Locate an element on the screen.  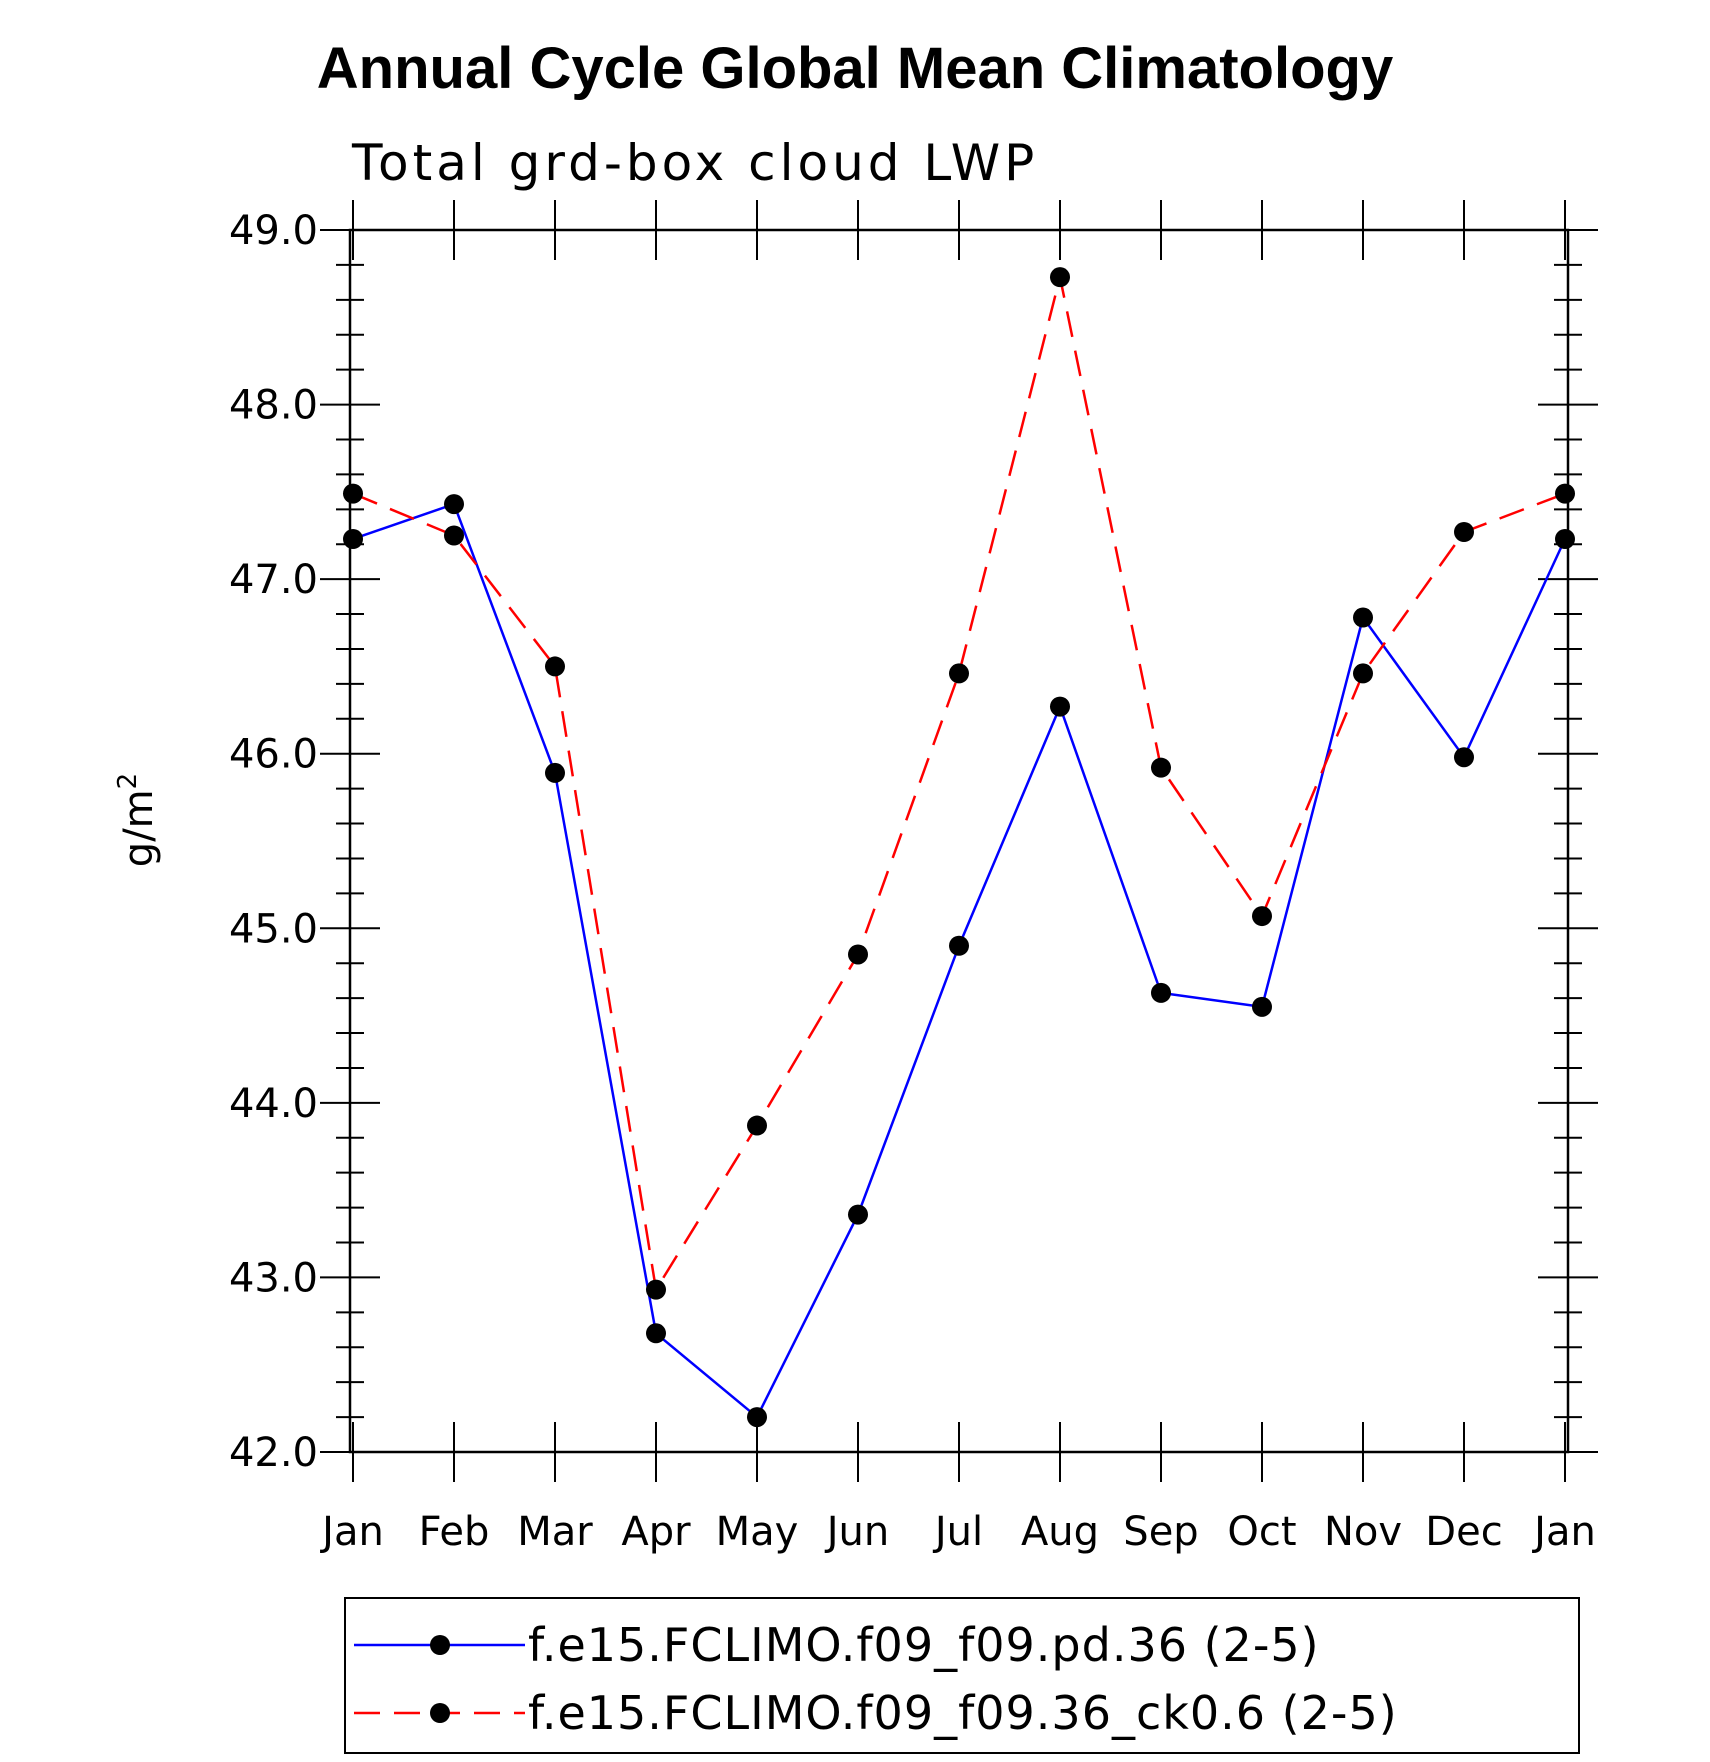
legend-label-2: f.e15.FCLIMO.f09_f09.36_ck0.6 (2-5) is located at coordinates (963, 1713).